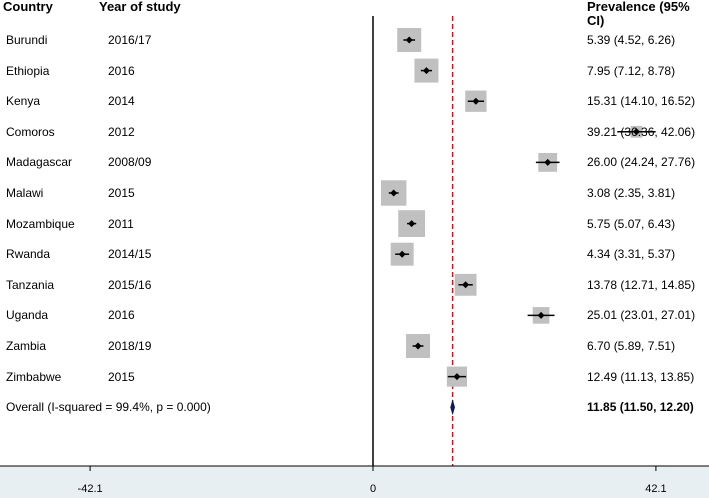  What do you see at coordinates (40, 223) in the screenshot?
I see `country-label: Mozambique` at bounding box center [40, 223].